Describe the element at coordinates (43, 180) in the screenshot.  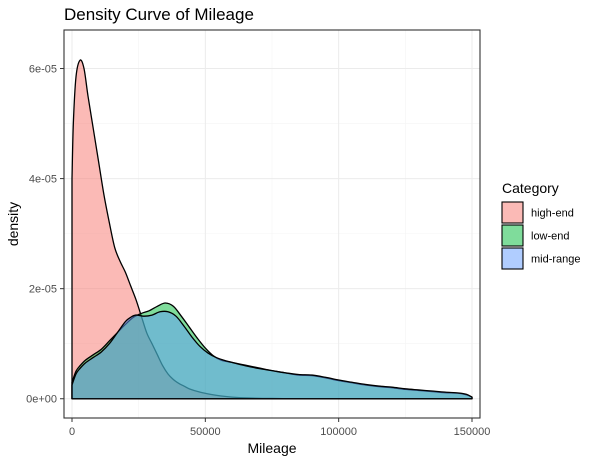
I see `y-tick-label: 4e-05` at that location.